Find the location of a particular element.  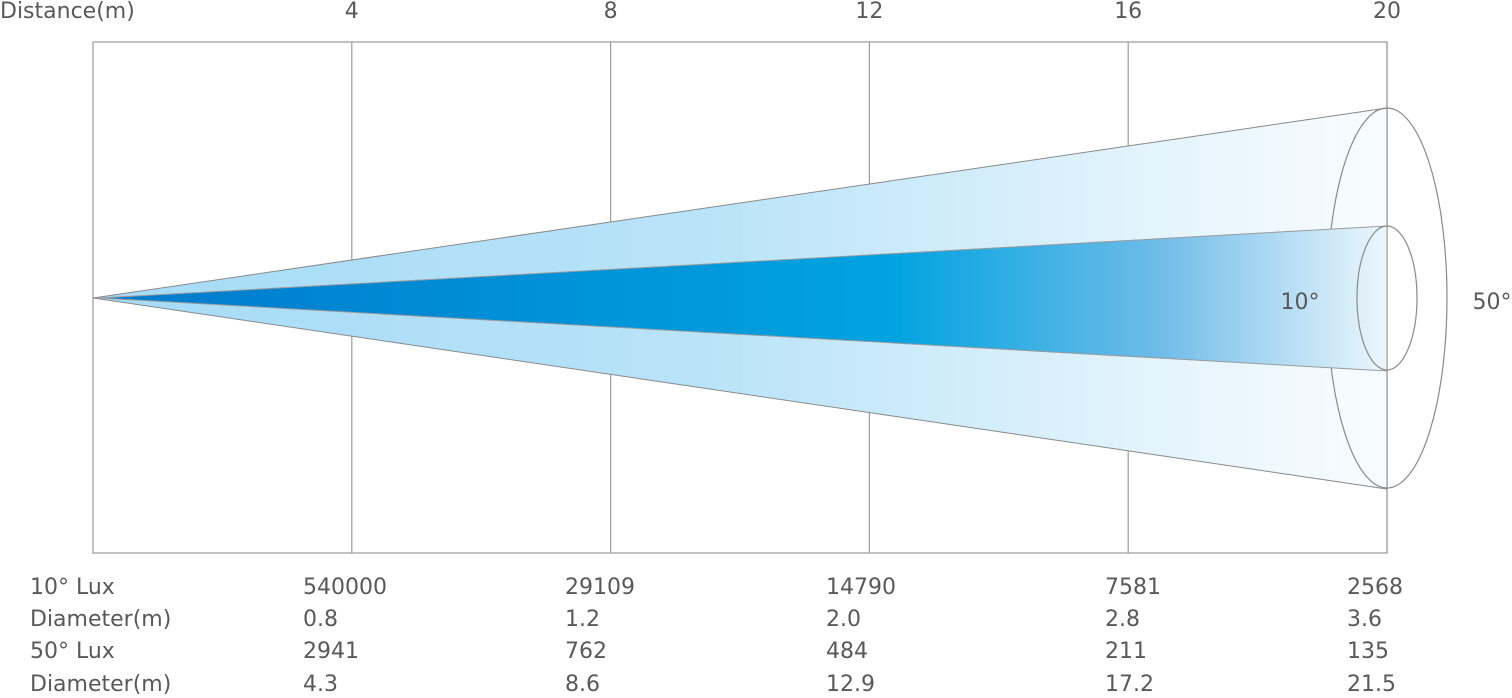

row-label: 10° Lux is located at coordinates (72, 587).